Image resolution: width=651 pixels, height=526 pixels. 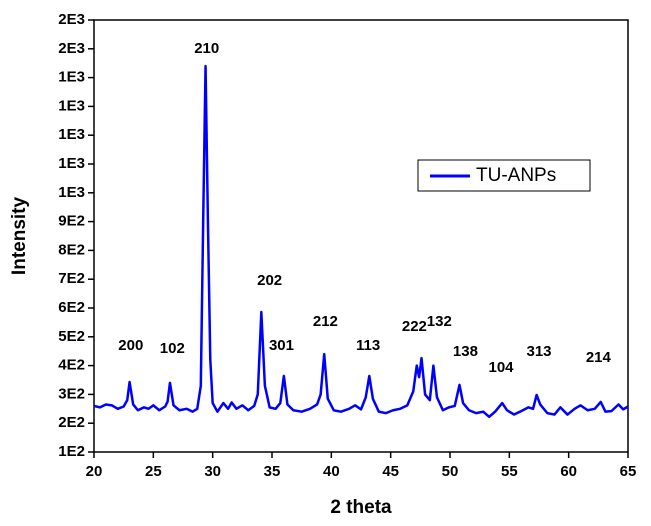 What do you see at coordinates (538, 351) in the screenshot?
I see `peak-label: 313` at bounding box center [538, 351].